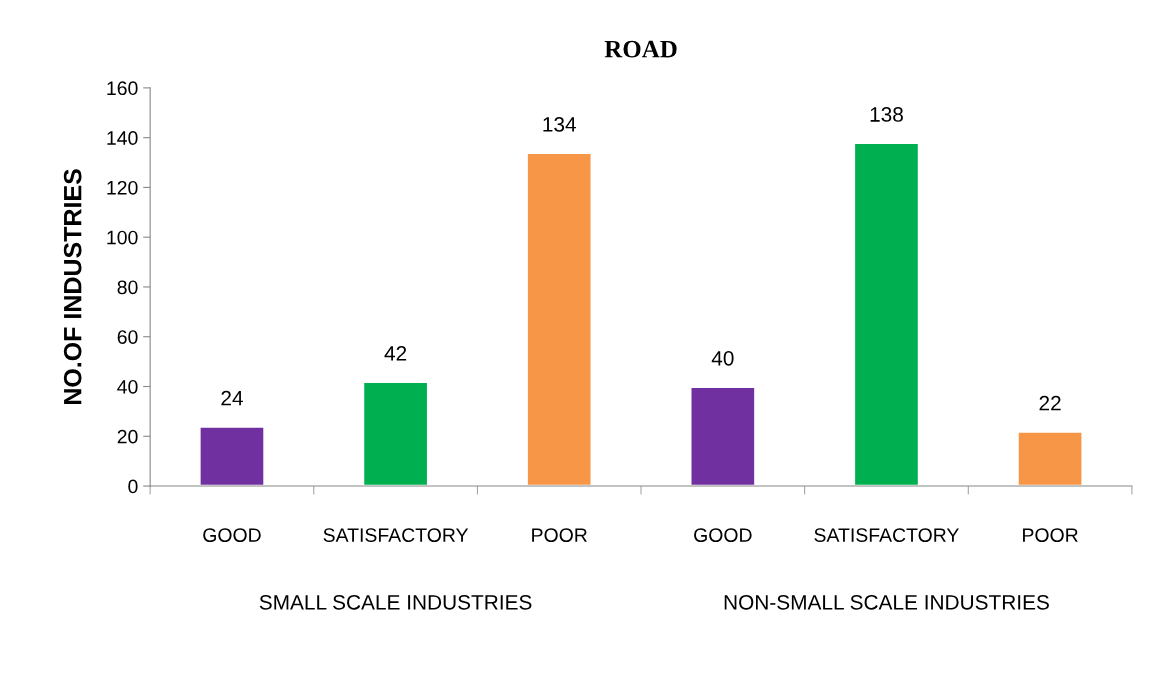 This screenshot has height=676, width=1155. What do you see at coordinates (886, 114) in the screenshot?
I see `data-label: 138` at bounding box center [886, 114].